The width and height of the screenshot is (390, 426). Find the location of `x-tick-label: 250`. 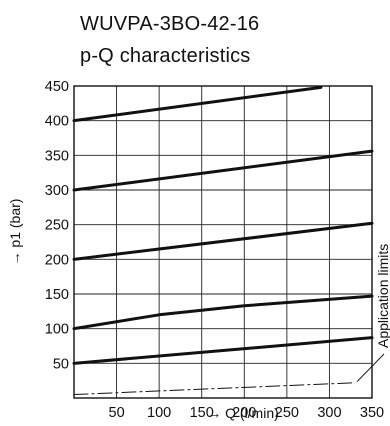

x-tick-label: 250 is located at coordinates (287, 413).